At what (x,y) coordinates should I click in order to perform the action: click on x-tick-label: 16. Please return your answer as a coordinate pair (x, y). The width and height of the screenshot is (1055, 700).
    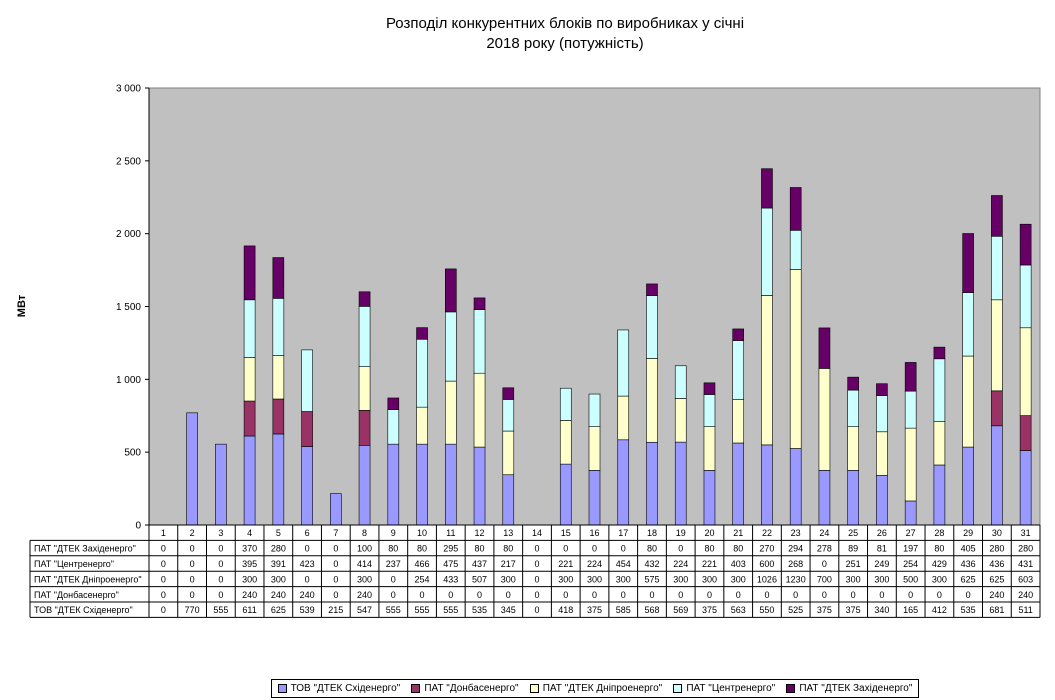
    Looking at the image, I should click on (594, 533).